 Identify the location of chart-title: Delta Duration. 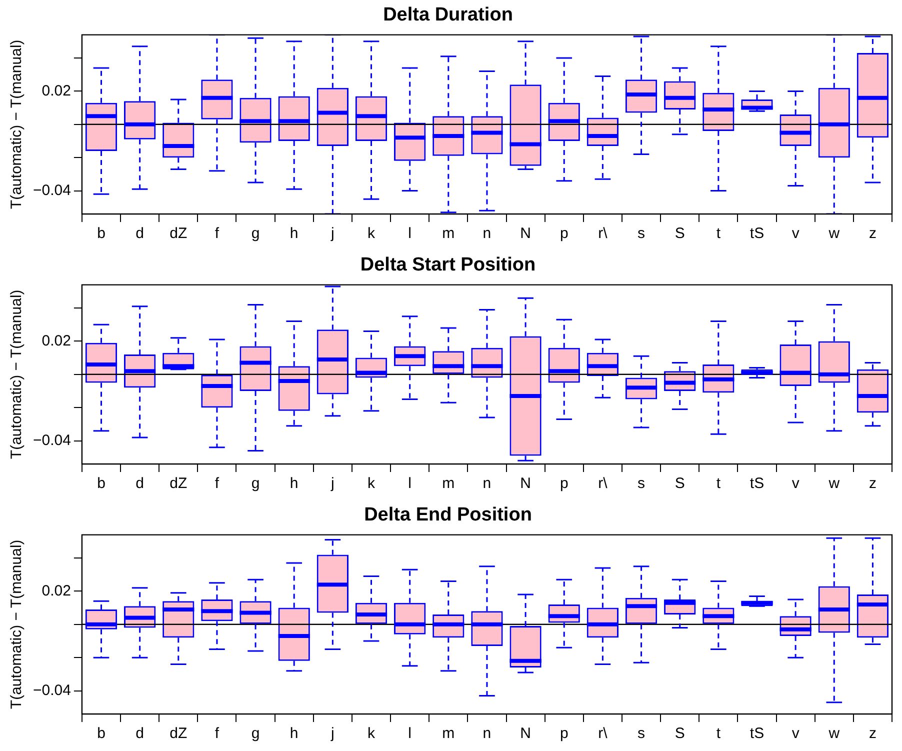
(448, 15).